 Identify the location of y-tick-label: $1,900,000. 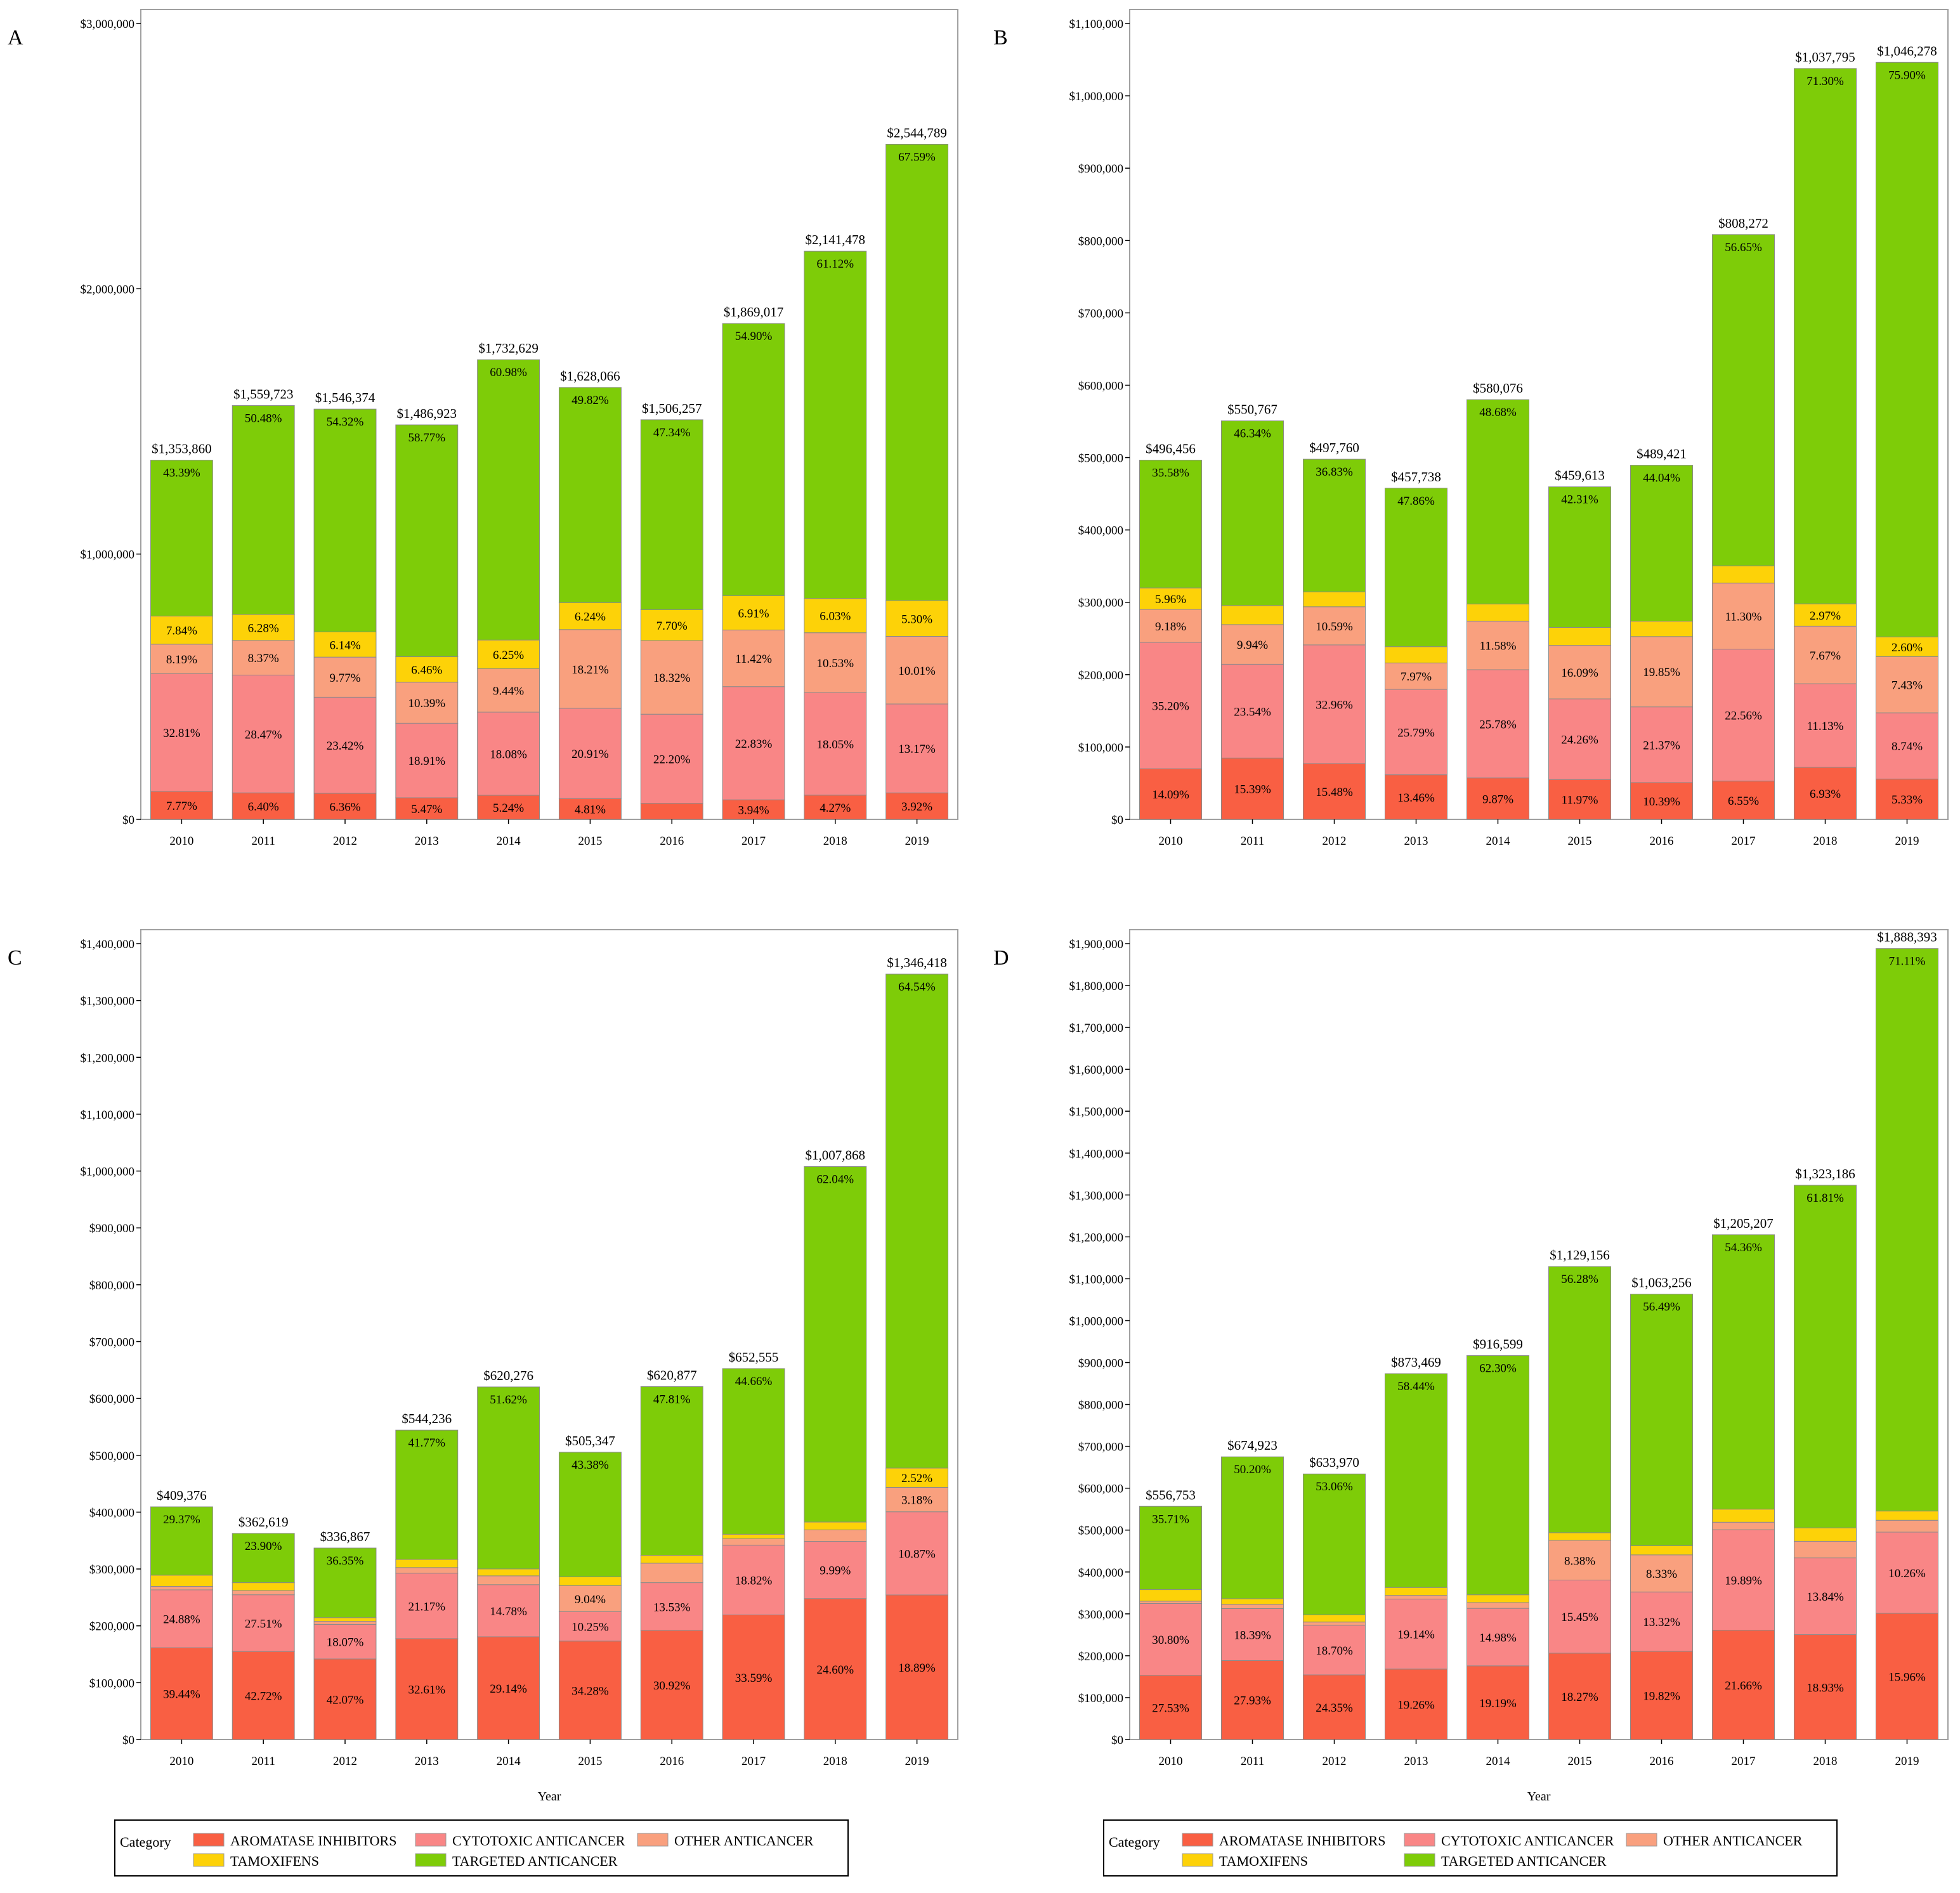
(1096, 944).